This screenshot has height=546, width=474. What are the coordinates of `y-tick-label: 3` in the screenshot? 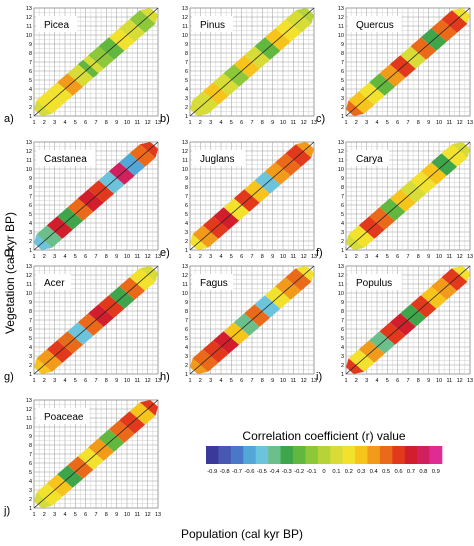 It's located at (30, 357).